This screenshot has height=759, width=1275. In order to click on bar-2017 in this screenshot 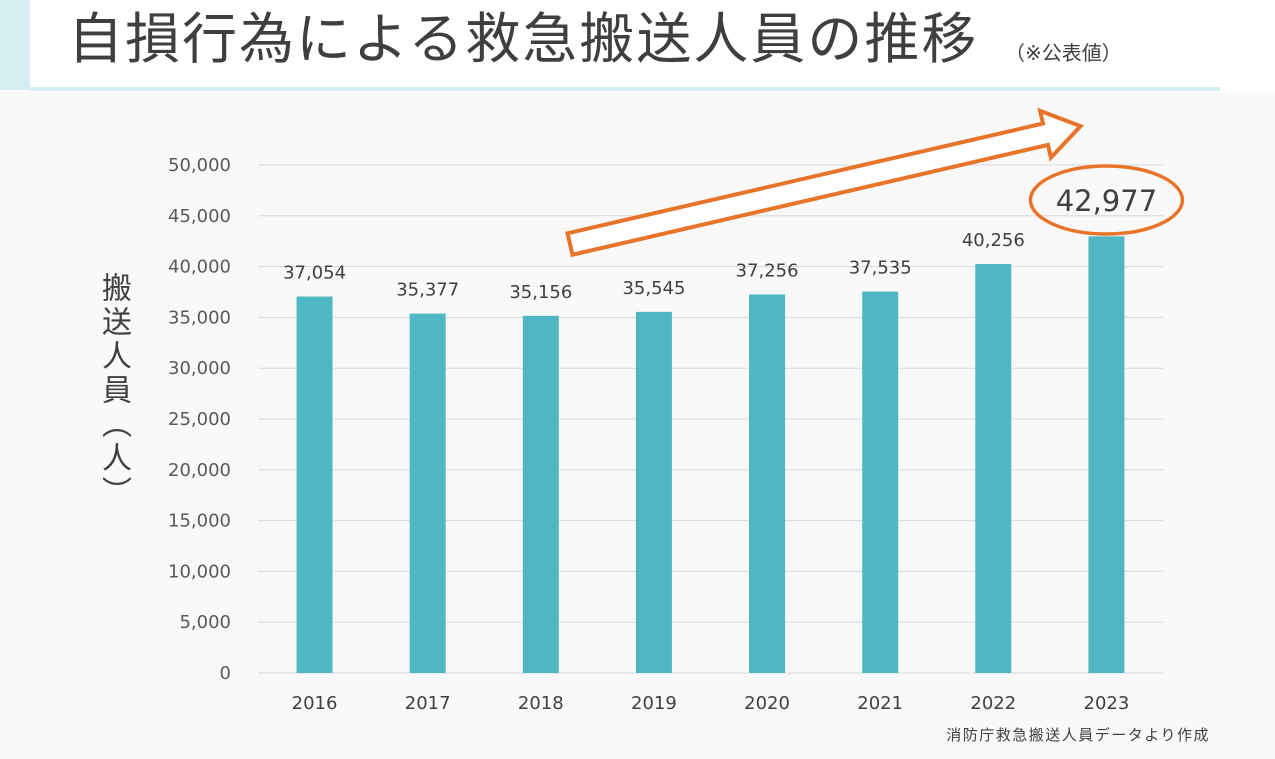, I will do `click(427, 493)`.